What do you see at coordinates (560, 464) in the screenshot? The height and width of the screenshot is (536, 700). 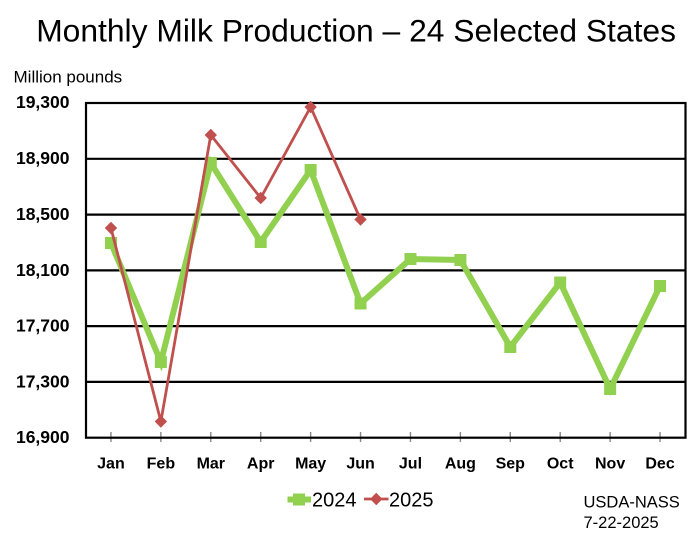 I see `svg-text: Oct` at bounding box center [560, 464].